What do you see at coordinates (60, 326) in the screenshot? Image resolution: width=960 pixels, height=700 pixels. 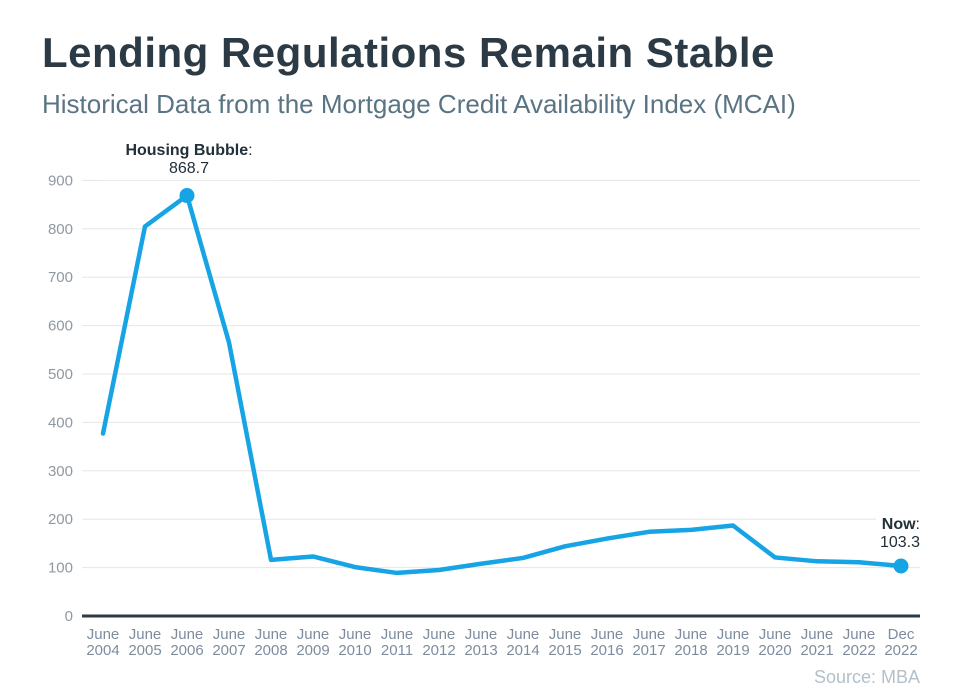 I see `y-axis-tick-label: 600` at bounding box center [60, 326].